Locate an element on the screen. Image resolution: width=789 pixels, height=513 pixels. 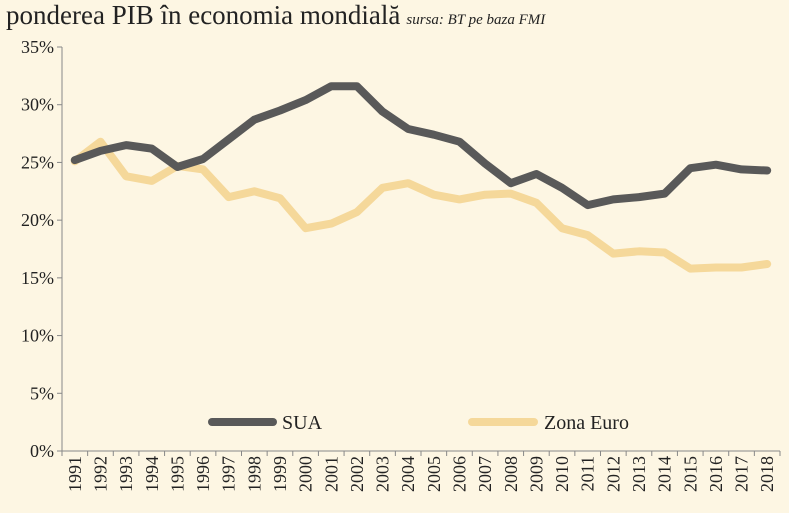
x-tick-label: 1997 is located at coordinates (229, 474).